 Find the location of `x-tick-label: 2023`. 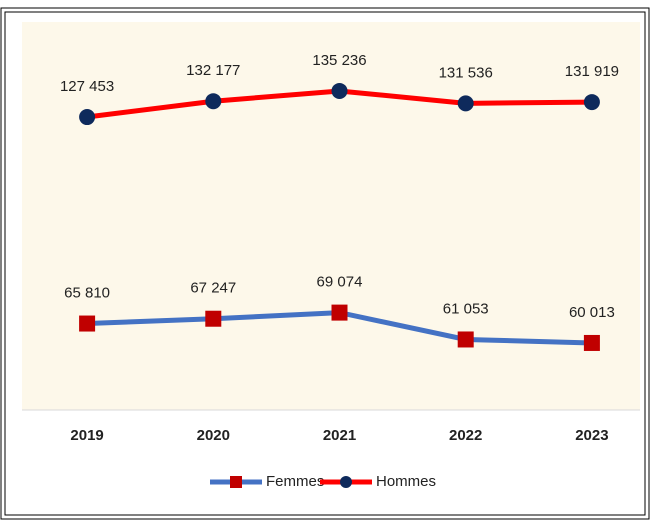

x-tick-label: 2023 is located at coordinates (591, 435).